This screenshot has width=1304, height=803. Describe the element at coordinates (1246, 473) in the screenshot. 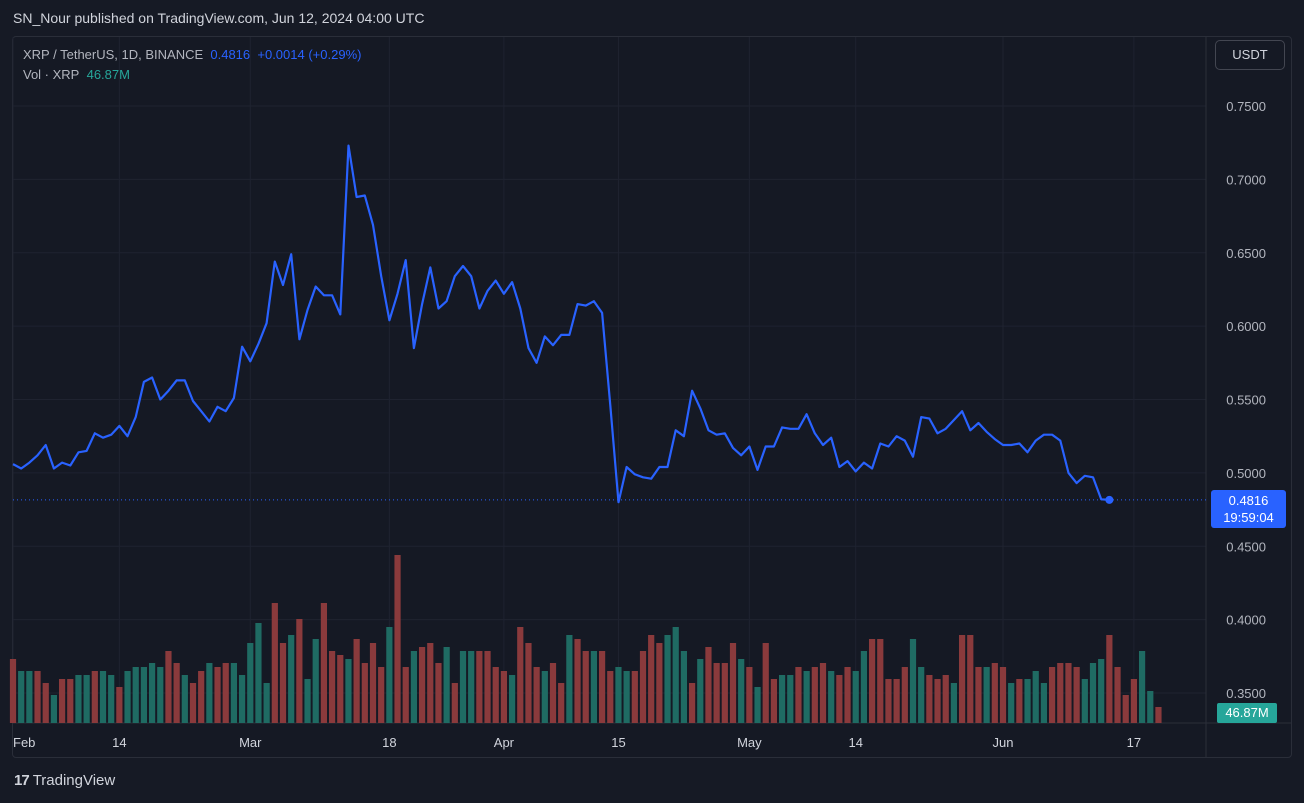

I see `y-tick-label: 0.5000` at that location.